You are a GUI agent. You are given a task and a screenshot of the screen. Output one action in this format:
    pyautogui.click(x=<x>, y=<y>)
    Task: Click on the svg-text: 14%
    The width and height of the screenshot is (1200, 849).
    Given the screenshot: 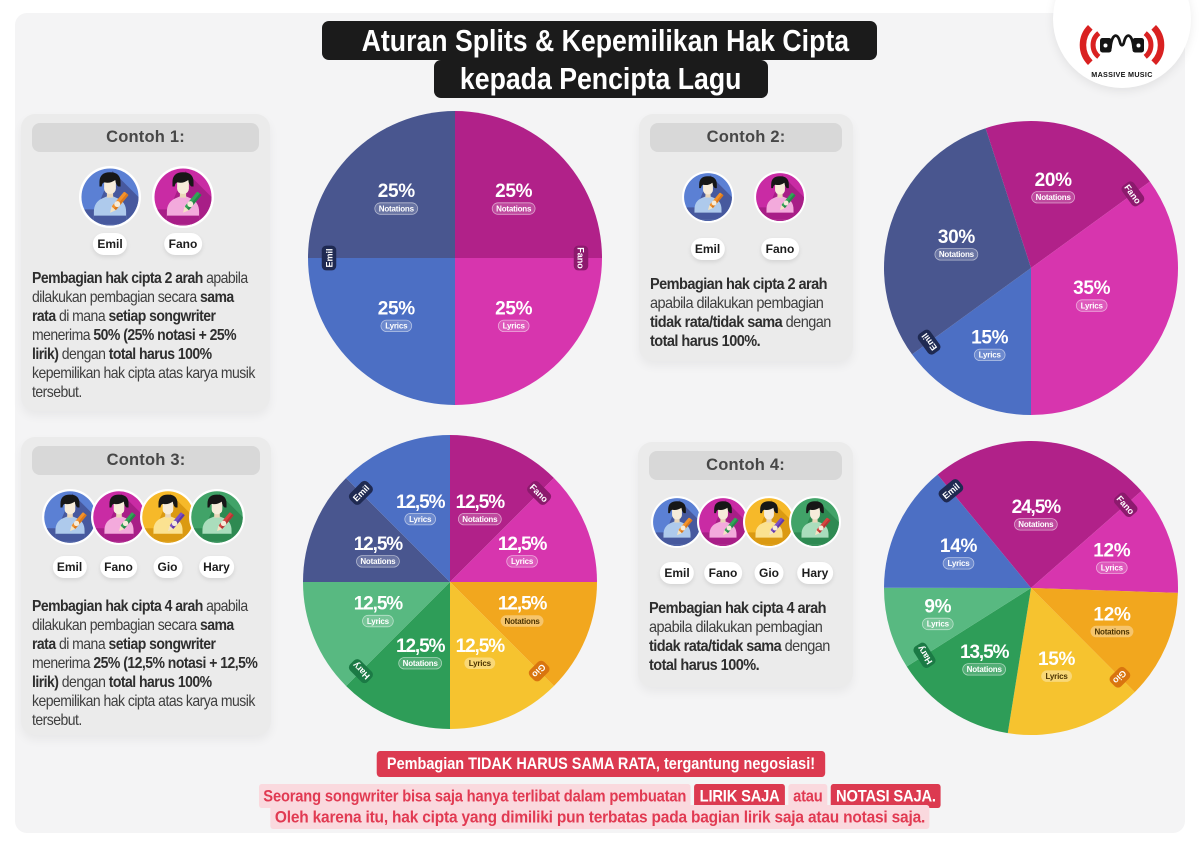 What is the action you would take?
    pyautogui.click(x=959, y=546)
    